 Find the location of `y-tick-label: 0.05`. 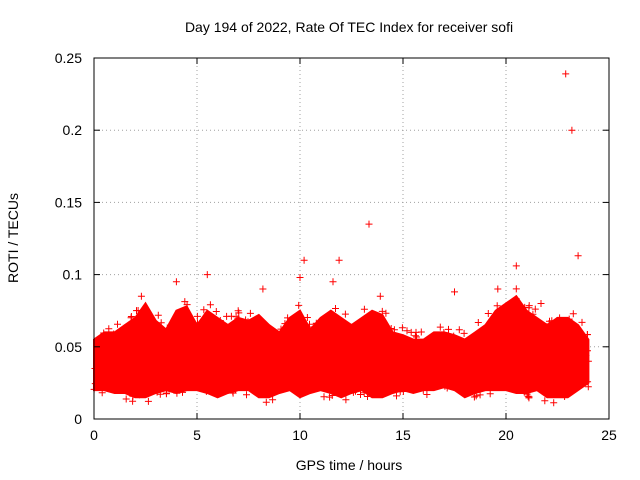

y-tick-label: 0.05 is located at coordinates (68, 347).